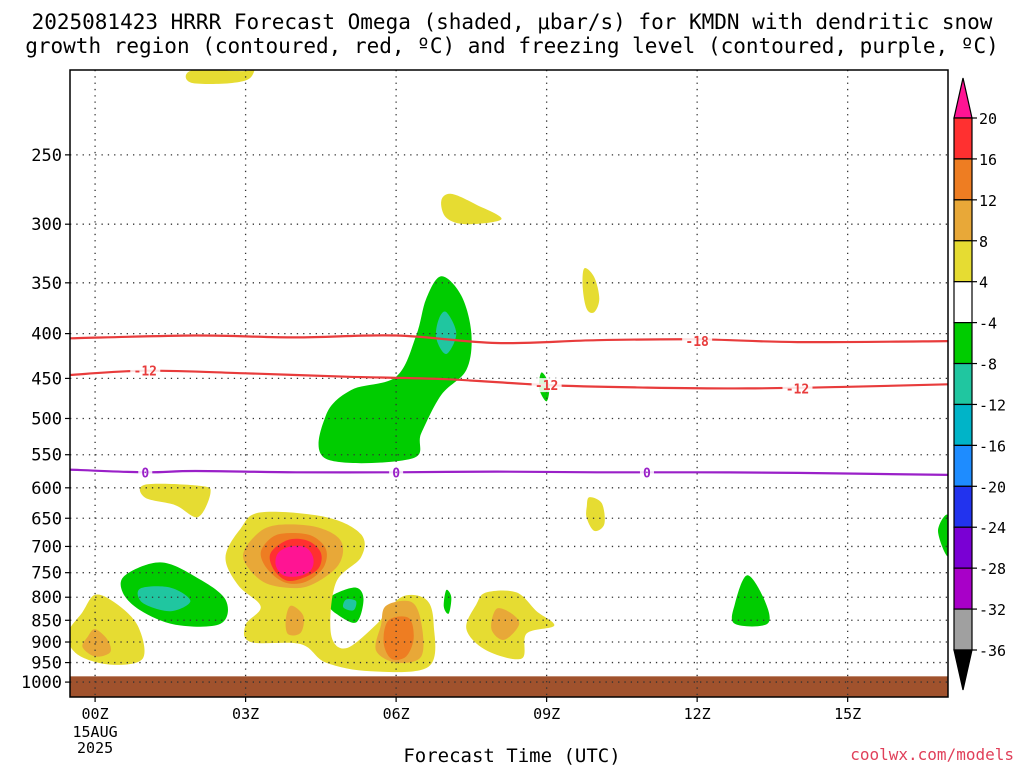 The height and width of the screenshot is (768, 1024). Describe the element at coordinates (46, 664) in the screenshot. I see `y-tick-label-950: 950` at that location.